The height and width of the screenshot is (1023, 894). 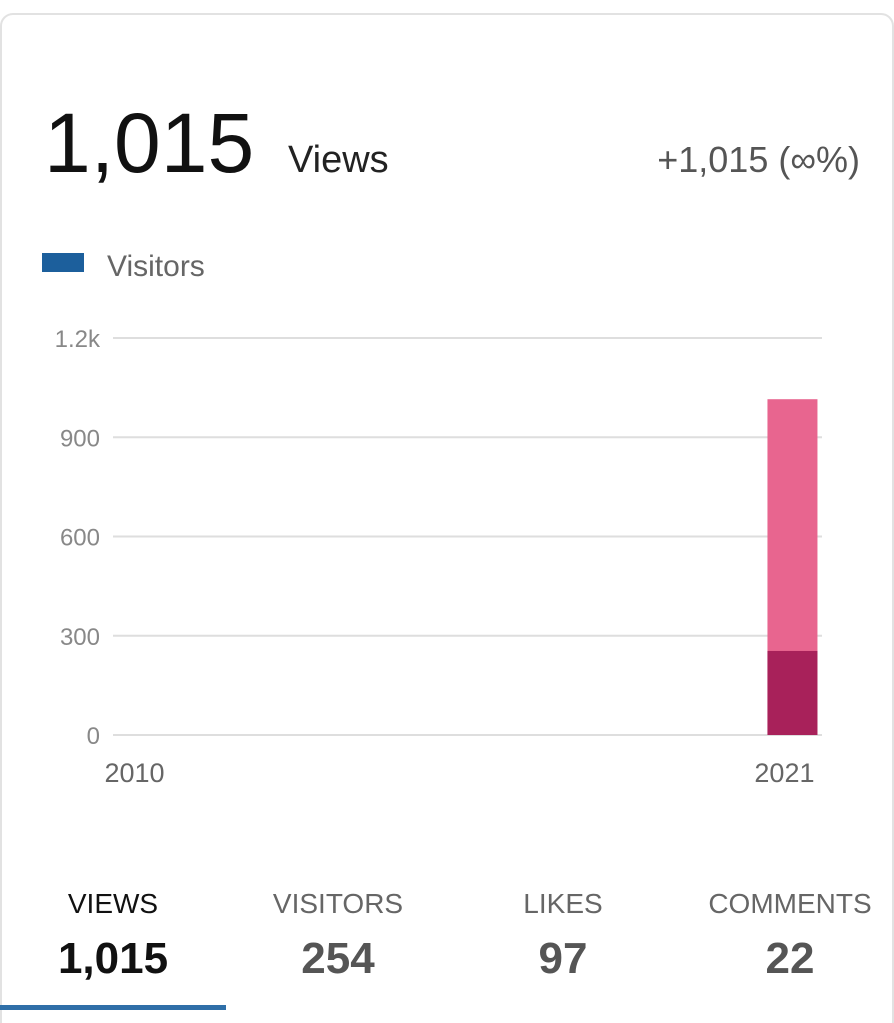 What do you see at coordinates (784, 773) in the screenshot?
I see `x-tick-label: 2021` at bounding box center [784, 773].